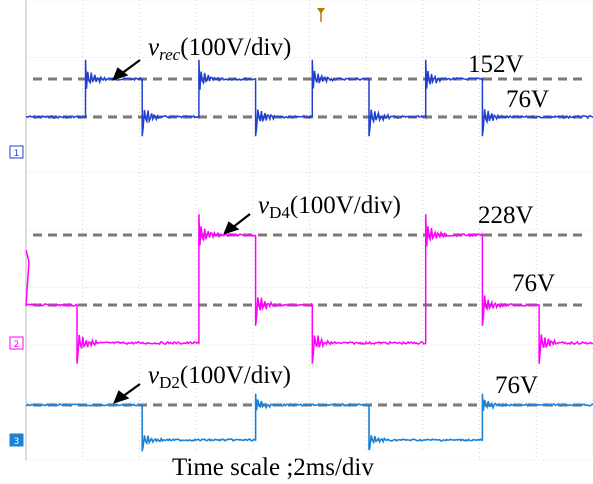 This screenshot has height=484, width=593. I want to click on ch2-level-76: 76V, so click(533, 283).